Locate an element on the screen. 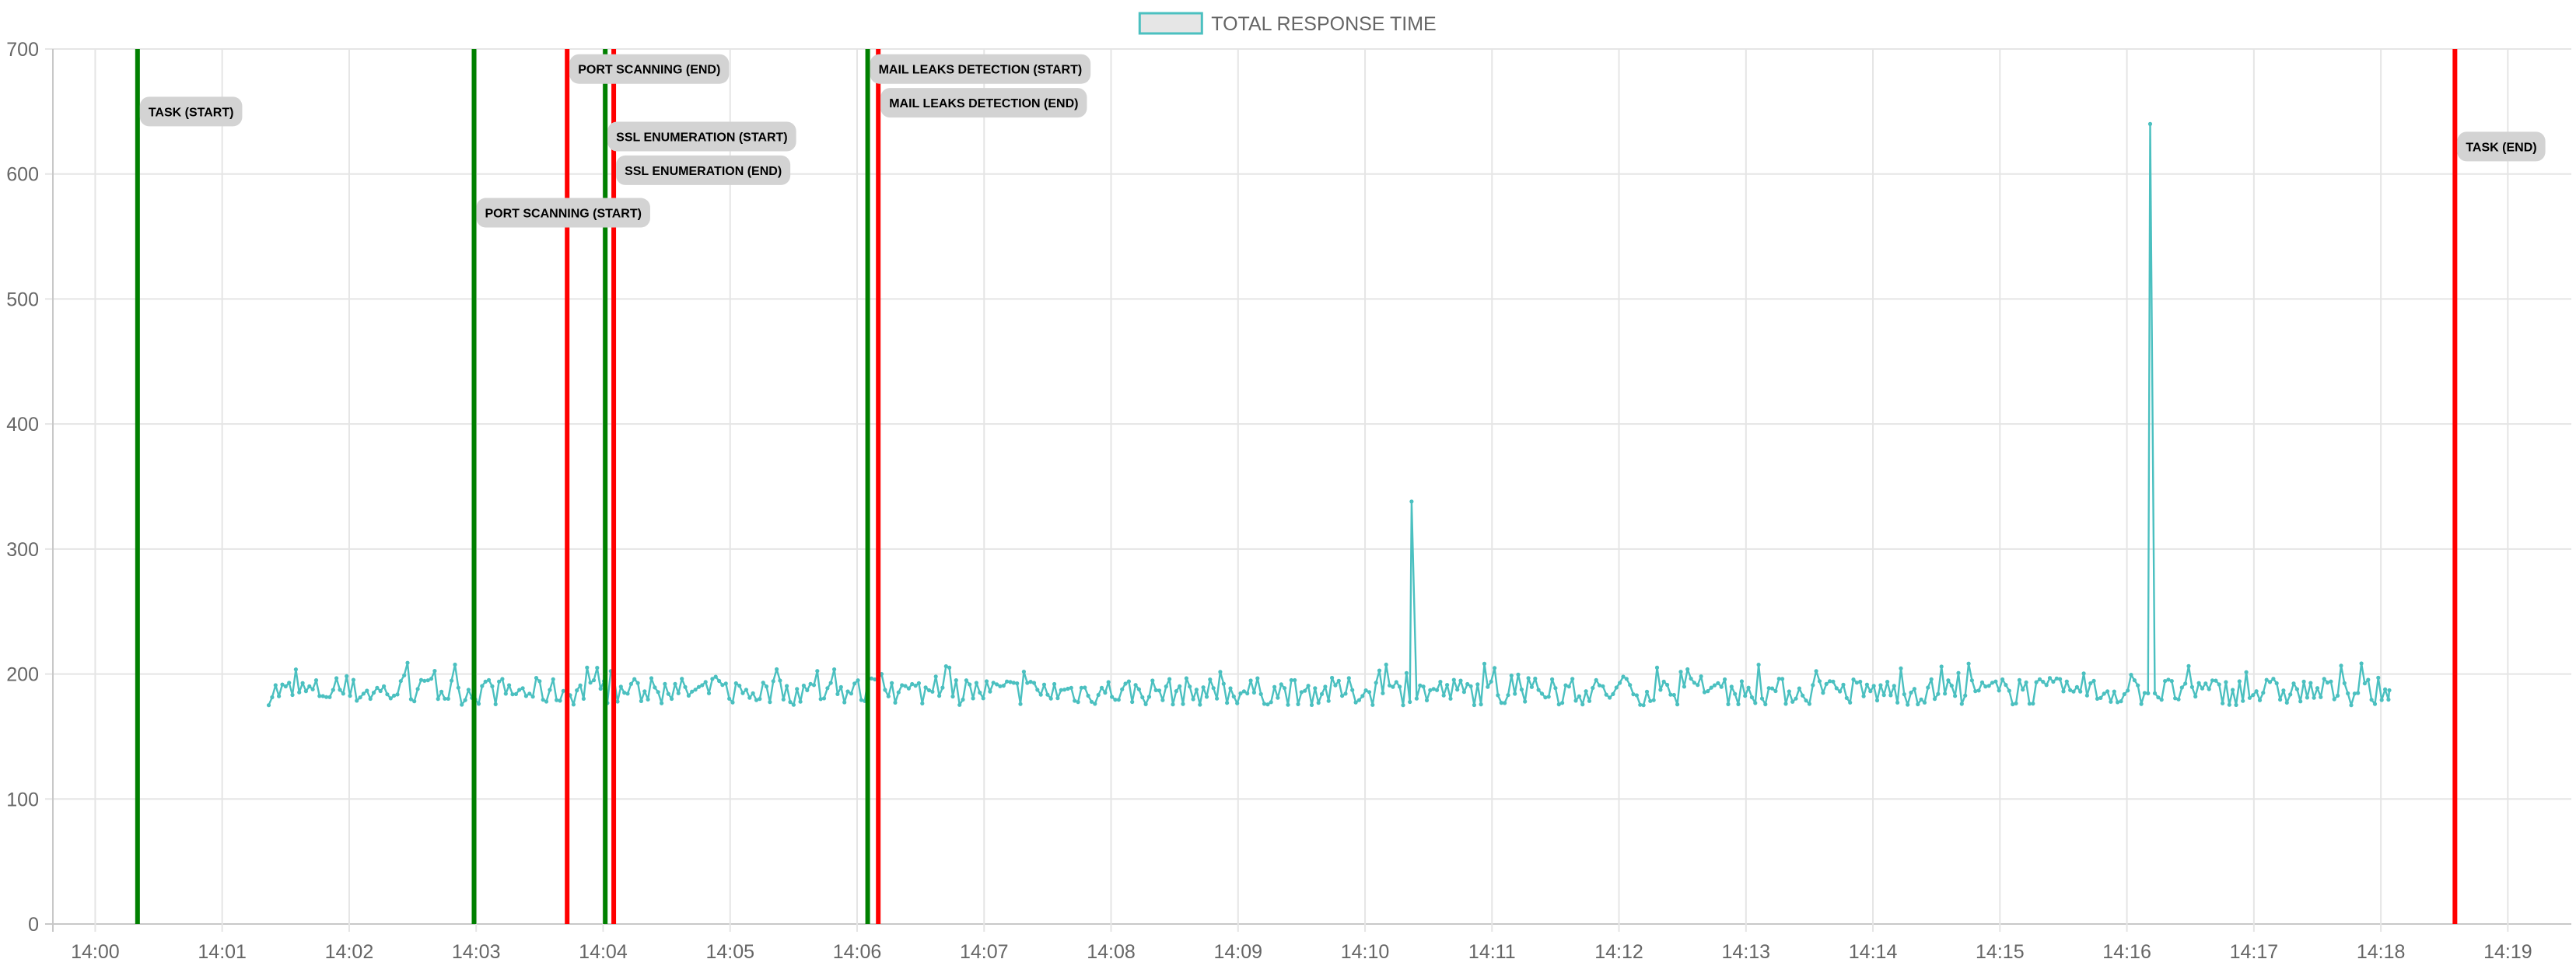 Image resolution: width=2576 pixels, height=966 pixels. x-tick-label: 14:01 is located at coordinates (223, 952).